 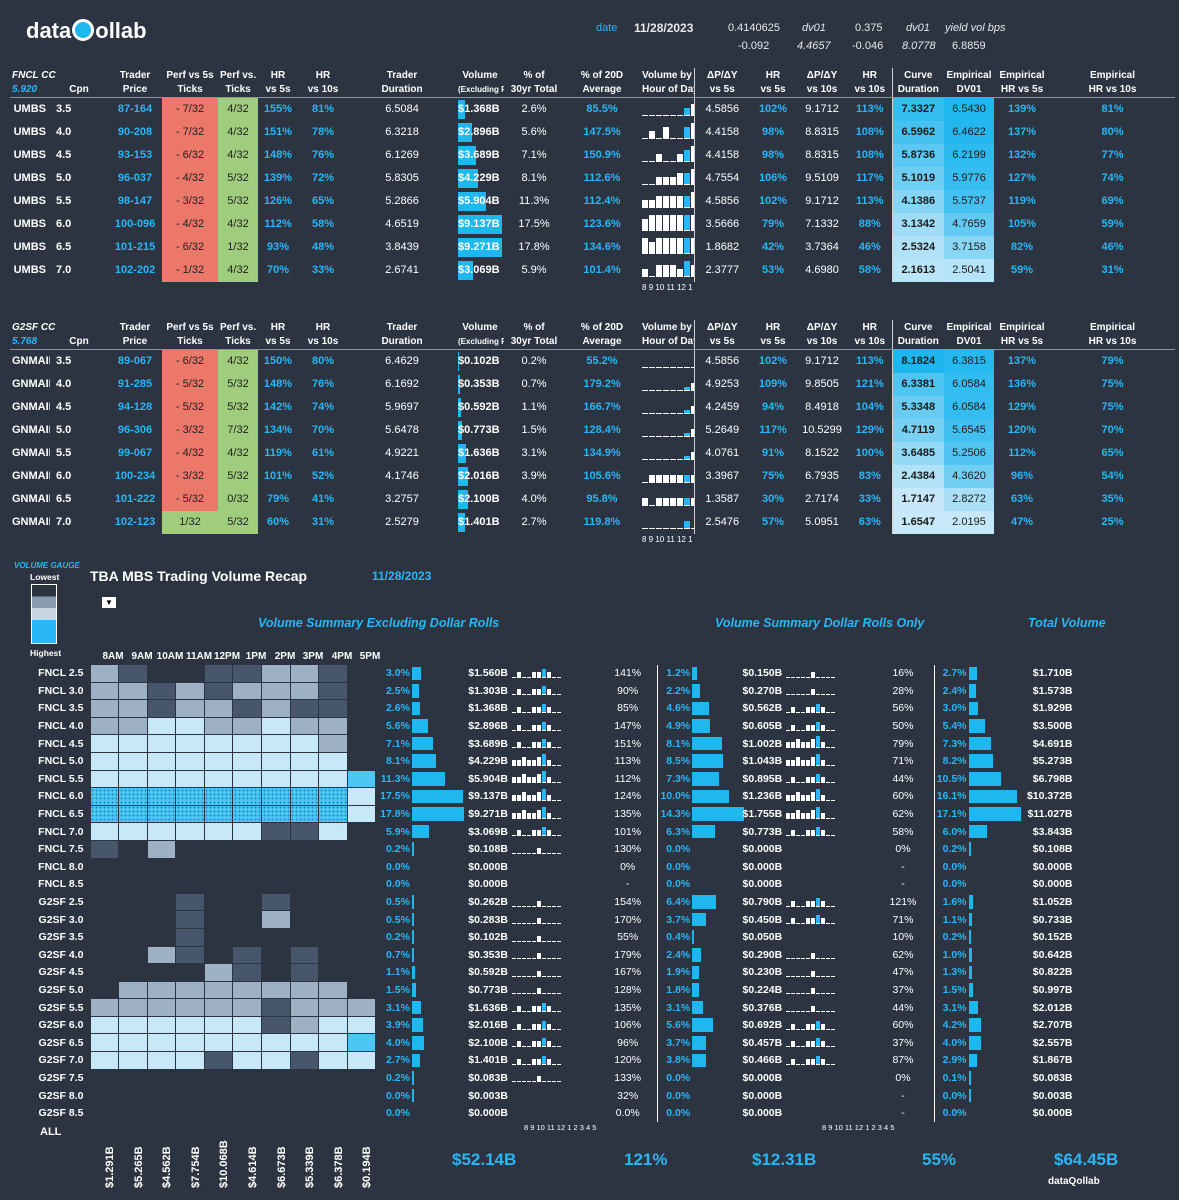 What do you see at coordinates (1052, 1025) in the screenshot?
I see `total-value: $2.707B` at bounding box center [1052, 1025].